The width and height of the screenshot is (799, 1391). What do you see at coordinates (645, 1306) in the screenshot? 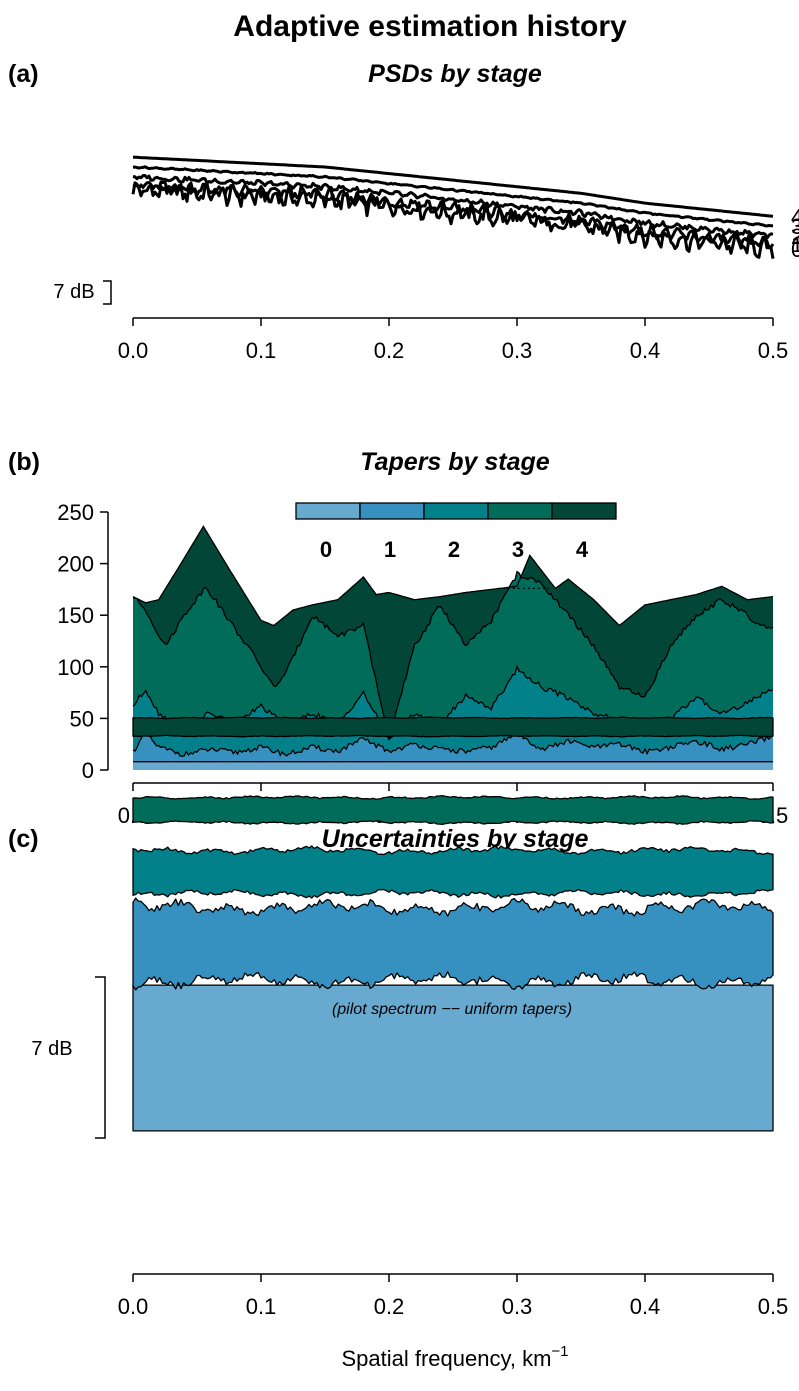
I see `panel-c-x-tick-label: 0.4` at bounding box center [645, 1306].